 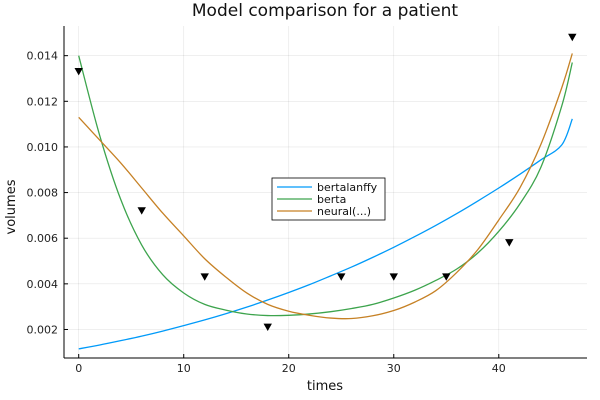 I want to click on y-tick-label: 0.006, so click(x=43, y=238).